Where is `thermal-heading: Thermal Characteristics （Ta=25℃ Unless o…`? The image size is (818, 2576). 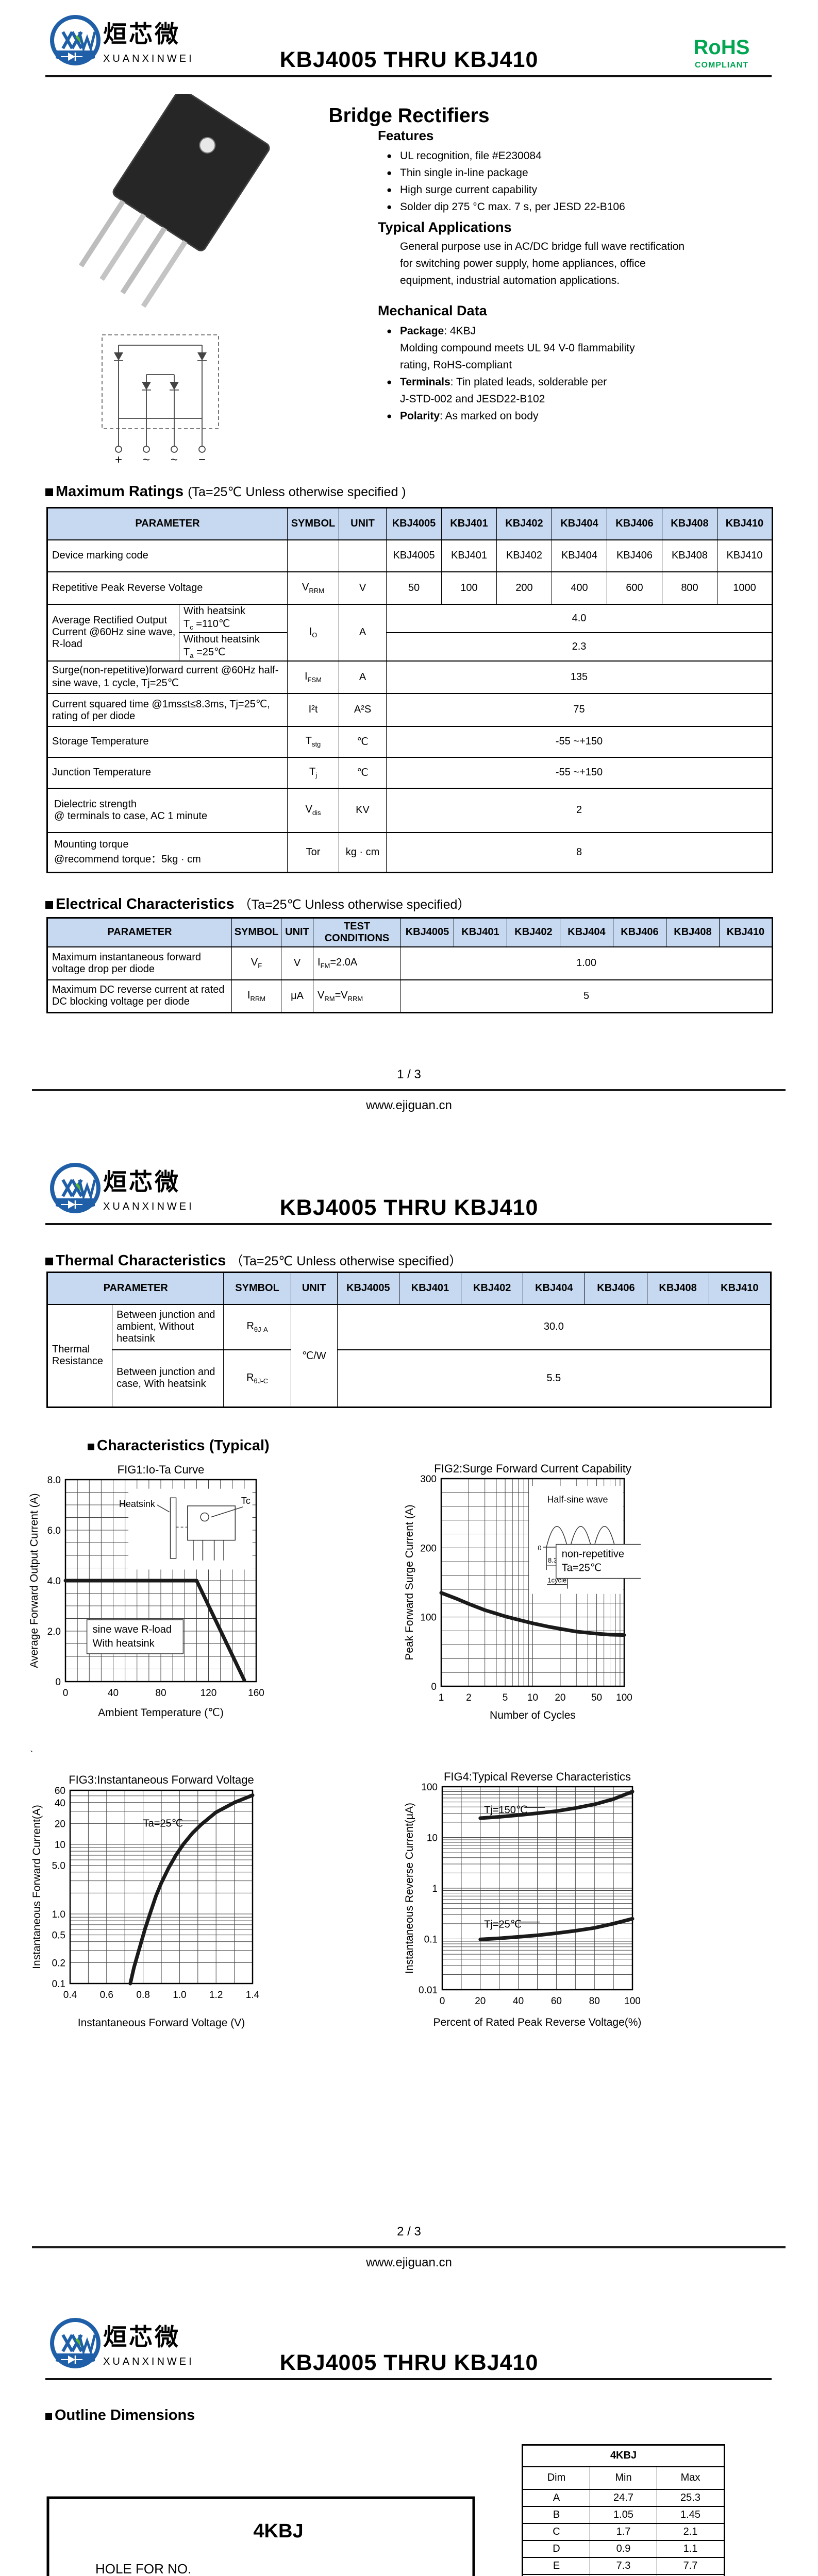
thermal-heading: Thermal Characteristics （Ta=25℃ Unless o… is located at coordinates (253, 1260).